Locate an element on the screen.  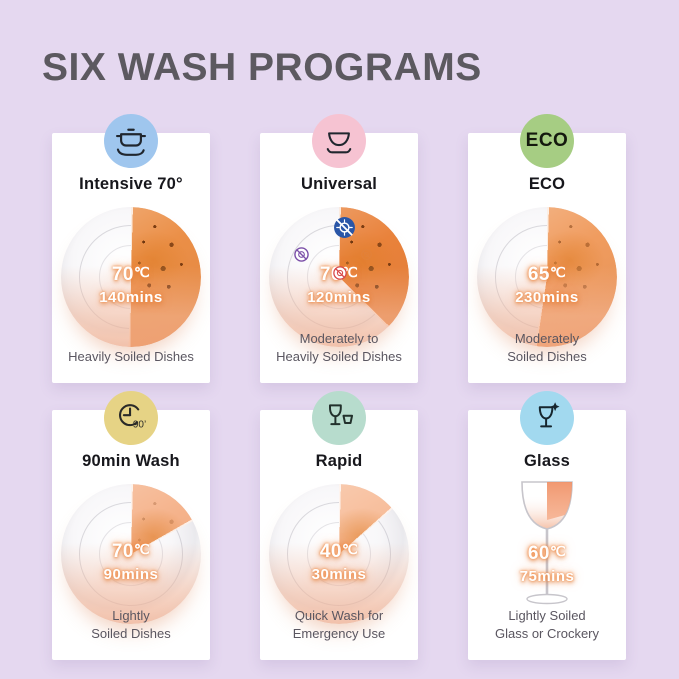
plate-graphic: 70℃ 120mins is located at coordinates (339, 277).